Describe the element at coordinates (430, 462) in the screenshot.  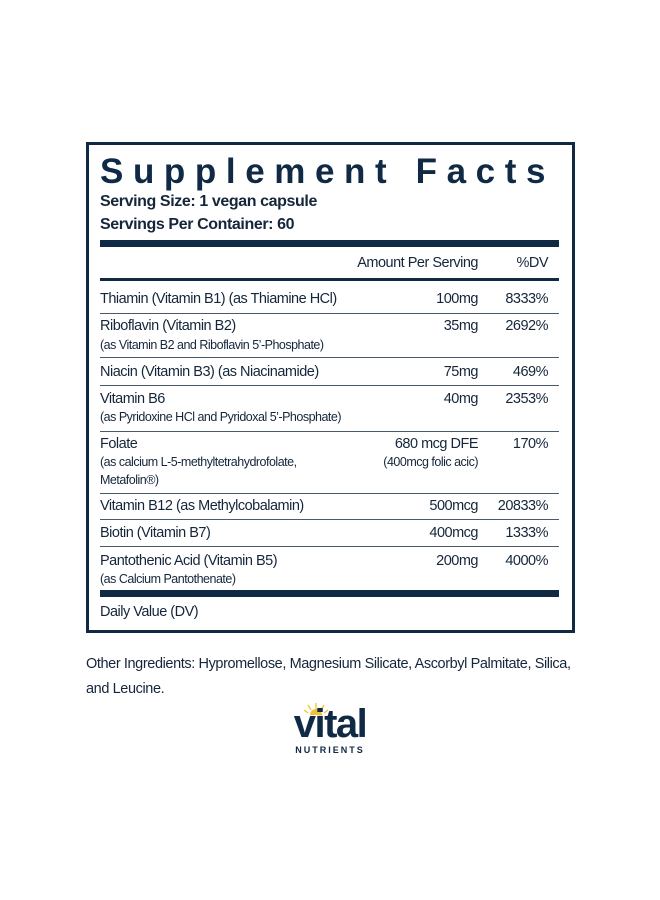
I see `nutrient-amount-note: (400mcg folic acic)` at that location.